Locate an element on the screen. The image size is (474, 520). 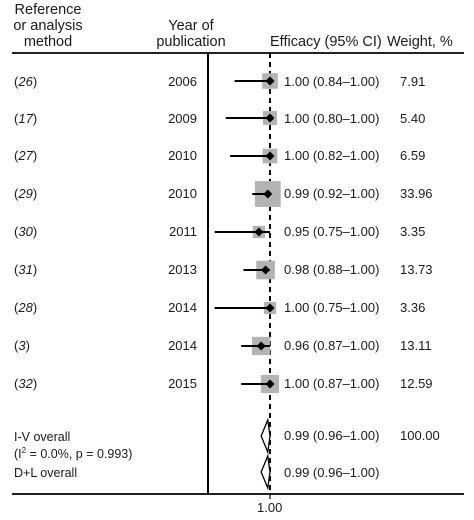
header-line: publication is located at coordinates (191, 42).